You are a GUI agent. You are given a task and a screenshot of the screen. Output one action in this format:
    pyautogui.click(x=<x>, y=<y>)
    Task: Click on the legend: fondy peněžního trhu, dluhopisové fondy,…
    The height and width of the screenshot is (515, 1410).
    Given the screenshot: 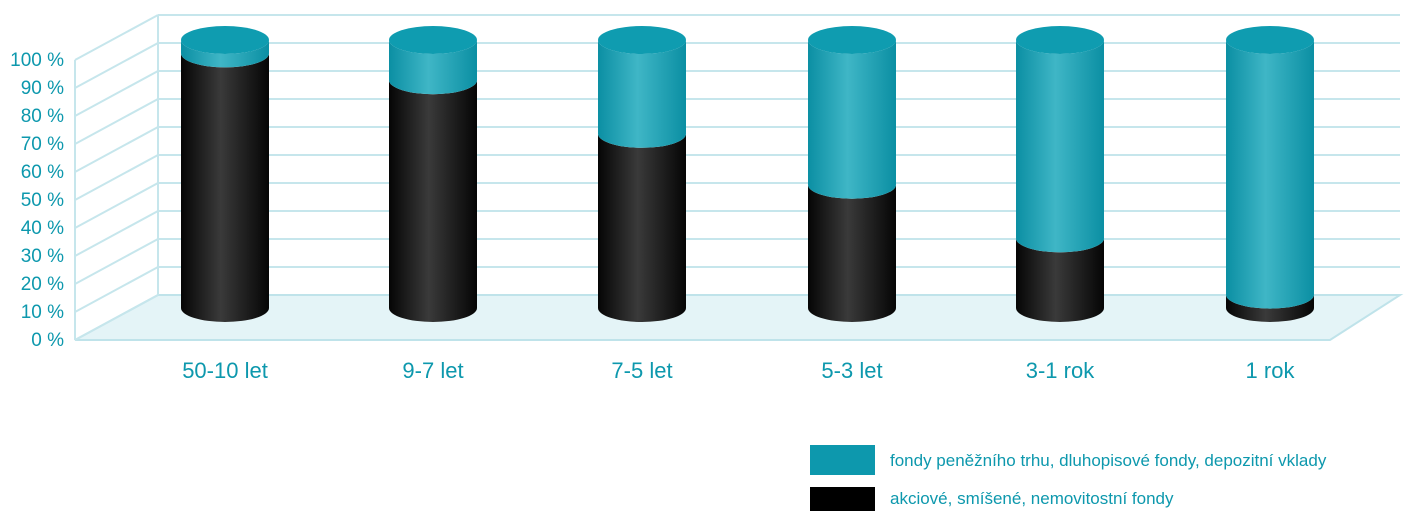 What is the action you would take?
    pyautogui.click(x=1068, y=478)
    